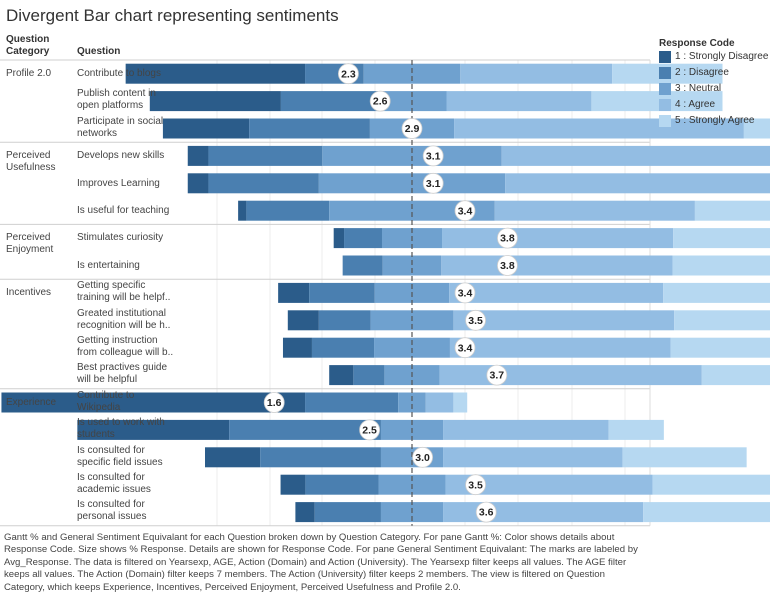 The height and width of the screenshot is (600, 770). What do you see at coordinates (341, 375) in the screenshot?
I see `bar-row11-code1` at bounding box center [341, 375].